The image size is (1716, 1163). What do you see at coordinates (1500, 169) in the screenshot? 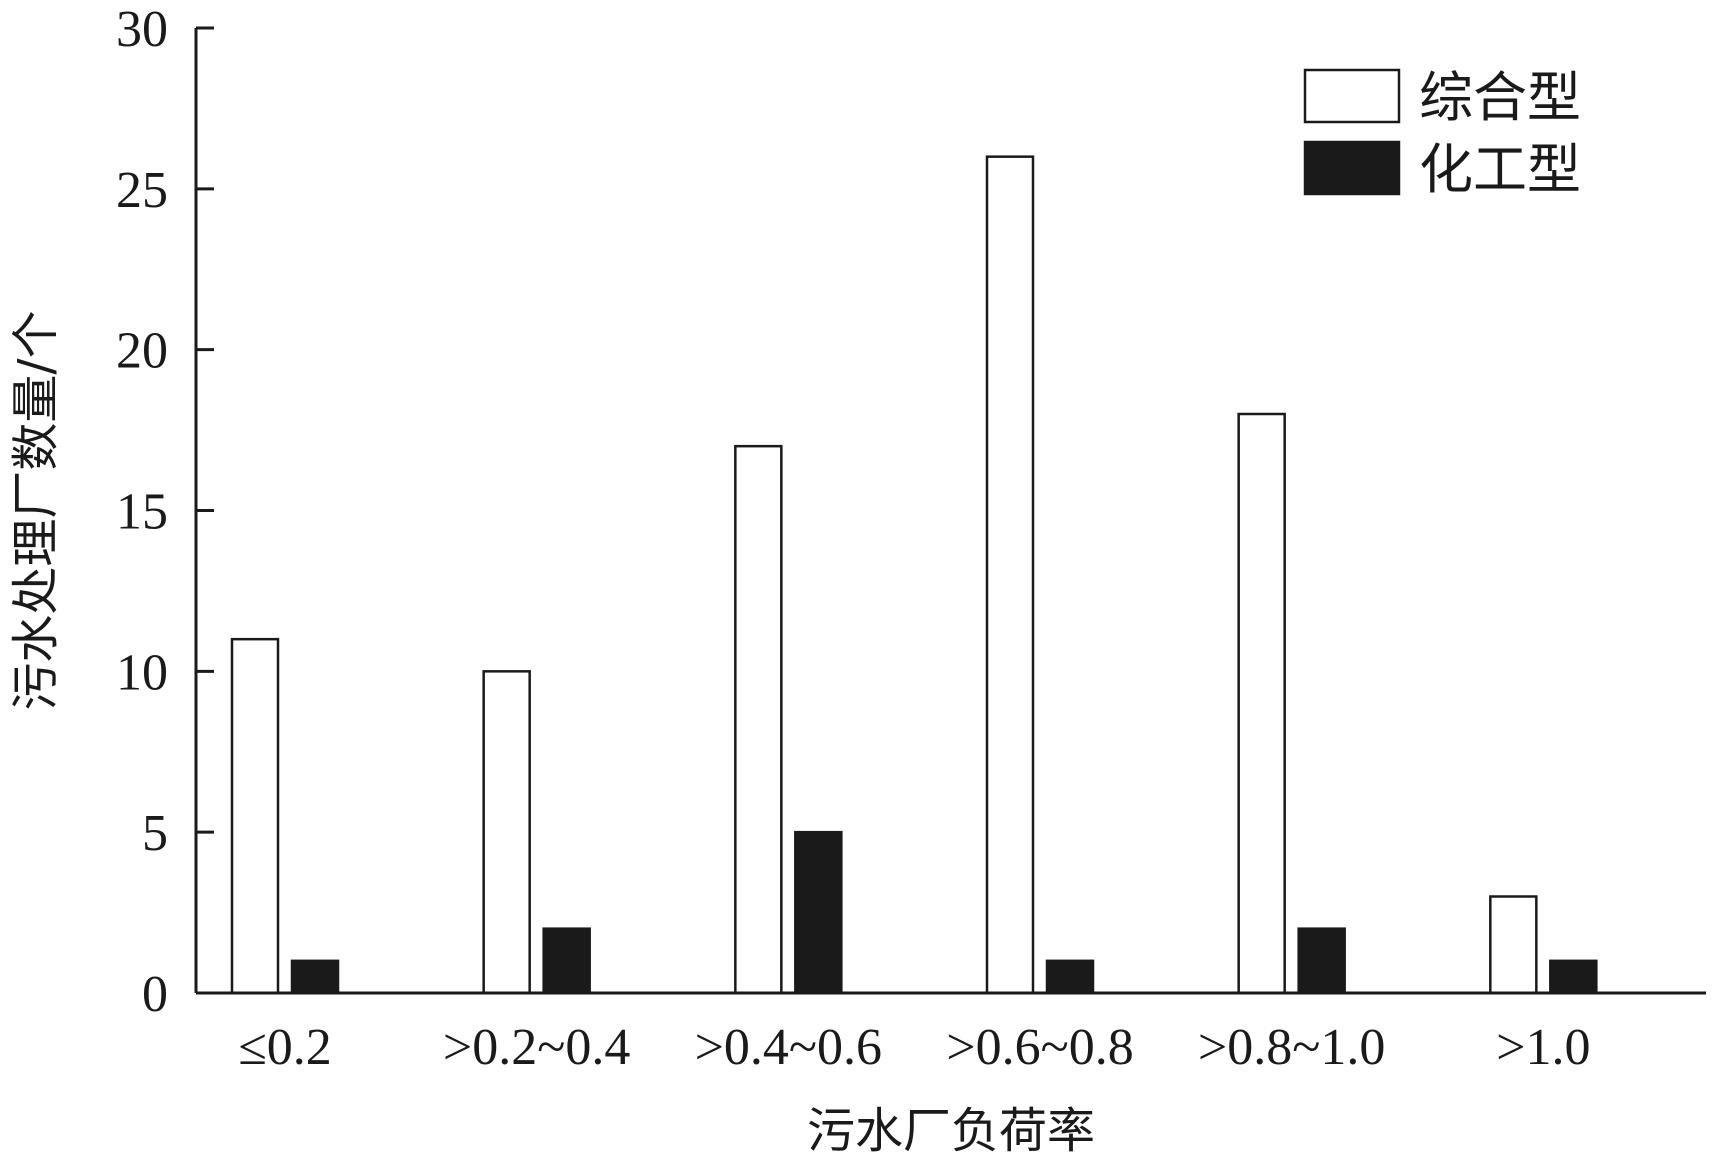
I see `legend-label: 化工型` at bounding box center [1500, 169].